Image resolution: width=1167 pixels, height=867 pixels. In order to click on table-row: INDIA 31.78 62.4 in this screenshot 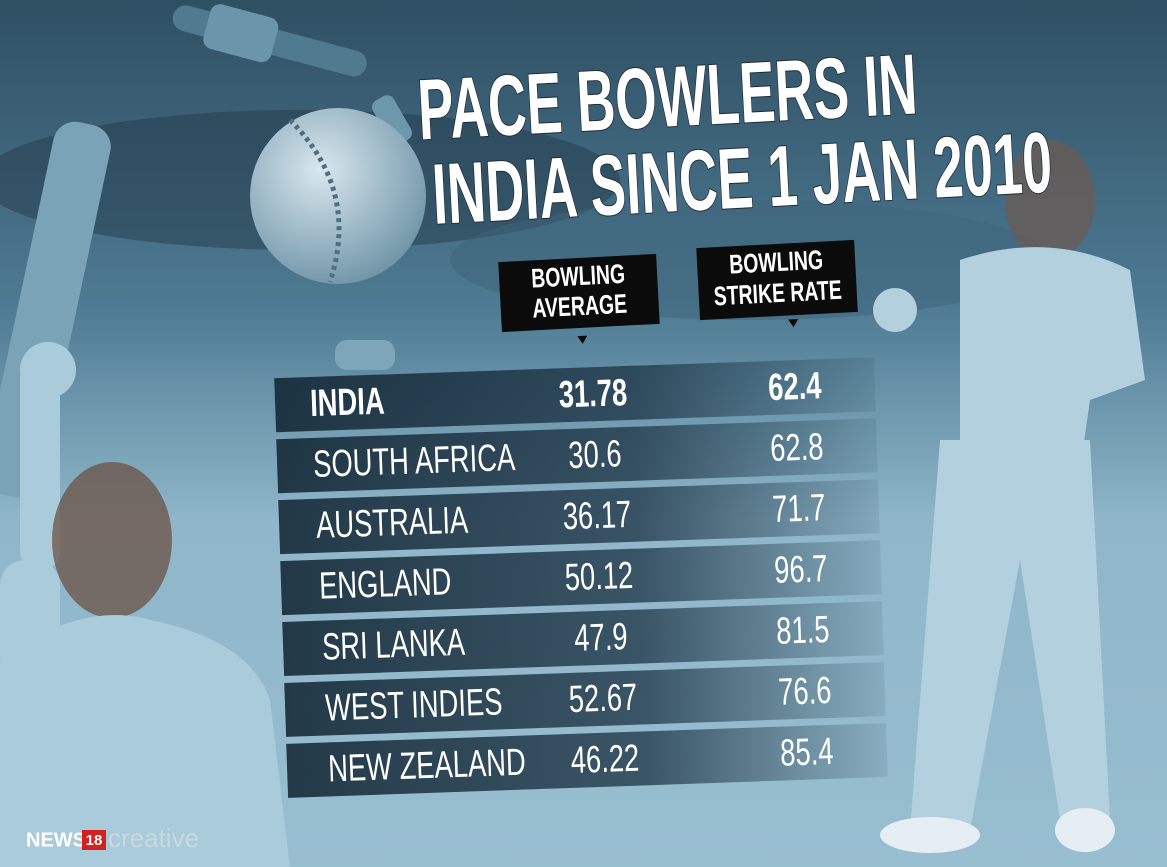, I will do `click(575, 395)`.